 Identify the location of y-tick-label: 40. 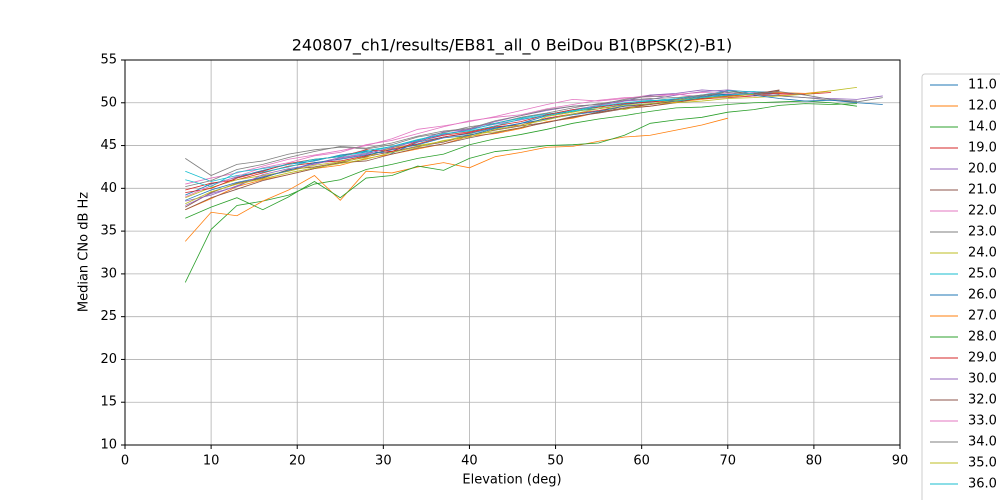
(108, 188).